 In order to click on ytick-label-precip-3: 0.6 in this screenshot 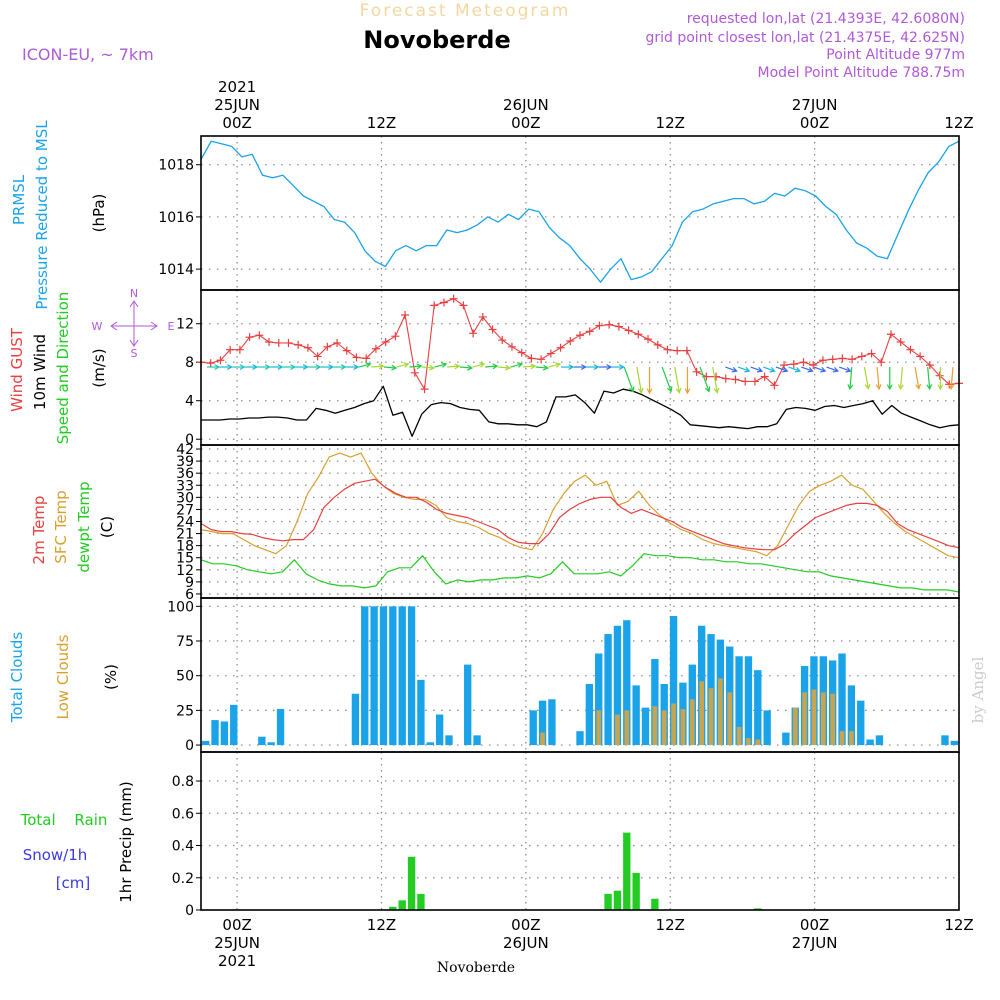, I will do `click(183, 814)`.